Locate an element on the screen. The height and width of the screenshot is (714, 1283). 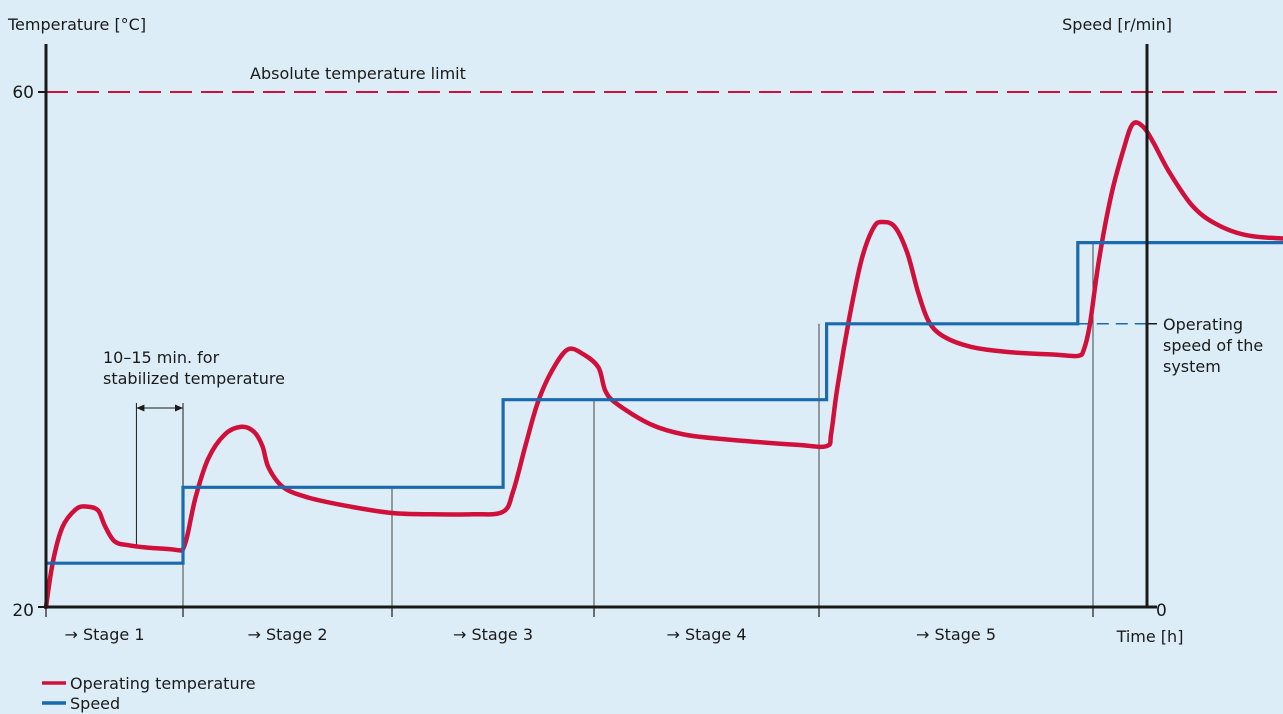
right-axis-title: Speed [r/min] is located at coordinates (1117, 24).